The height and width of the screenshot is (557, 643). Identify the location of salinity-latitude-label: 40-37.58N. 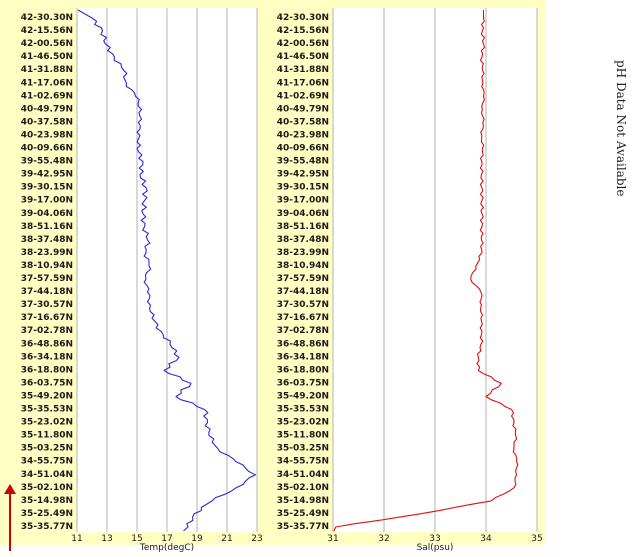
(303, 122).